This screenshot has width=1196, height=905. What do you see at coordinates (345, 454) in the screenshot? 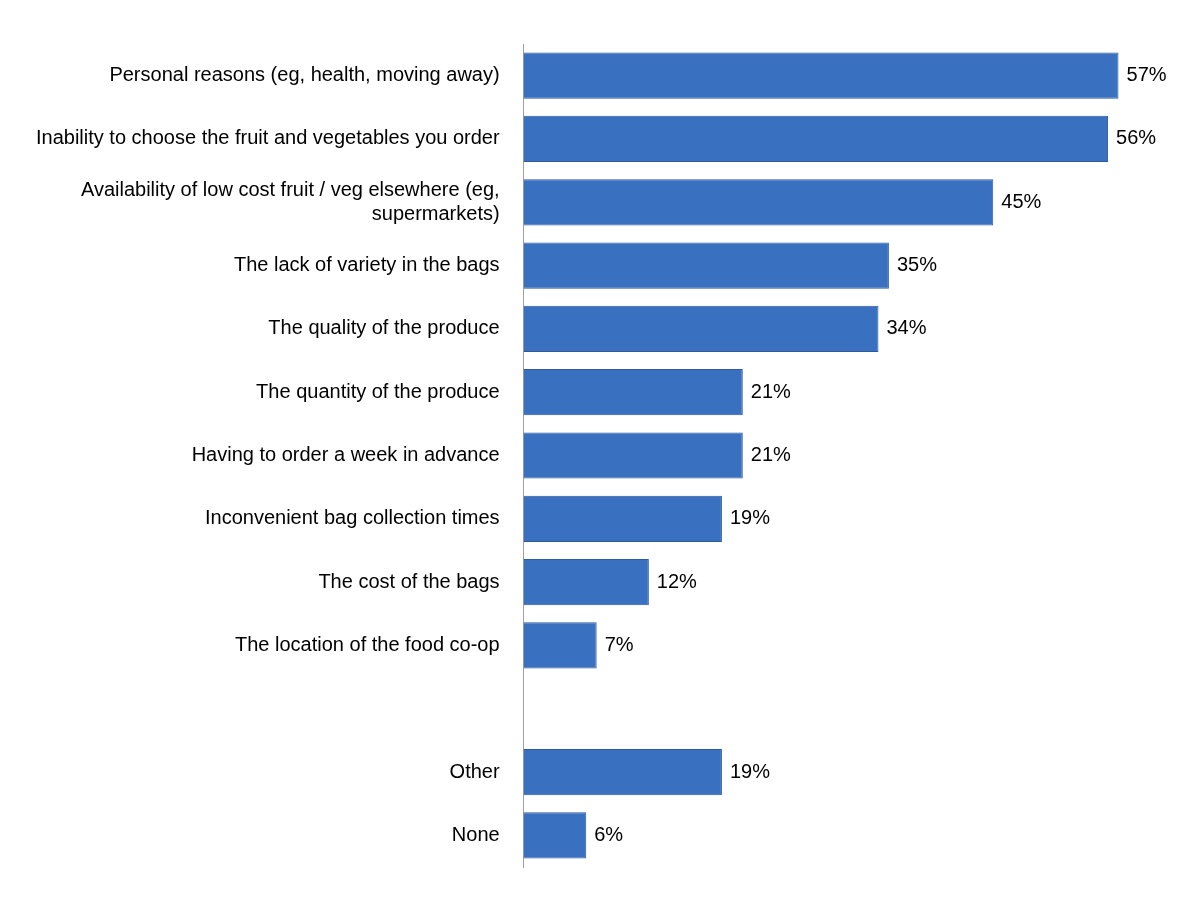
I see `y-tick-label: Having to order a week in advance` at bounding box center [345, 454].